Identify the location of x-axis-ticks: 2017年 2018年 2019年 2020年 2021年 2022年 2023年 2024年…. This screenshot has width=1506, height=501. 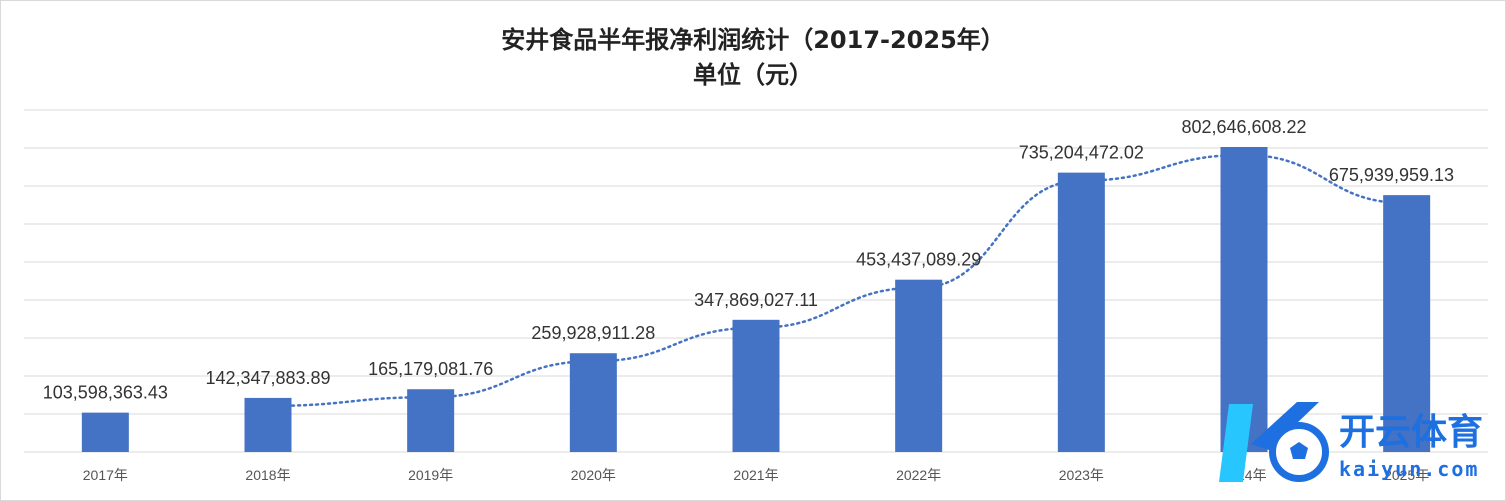
(756, 475).